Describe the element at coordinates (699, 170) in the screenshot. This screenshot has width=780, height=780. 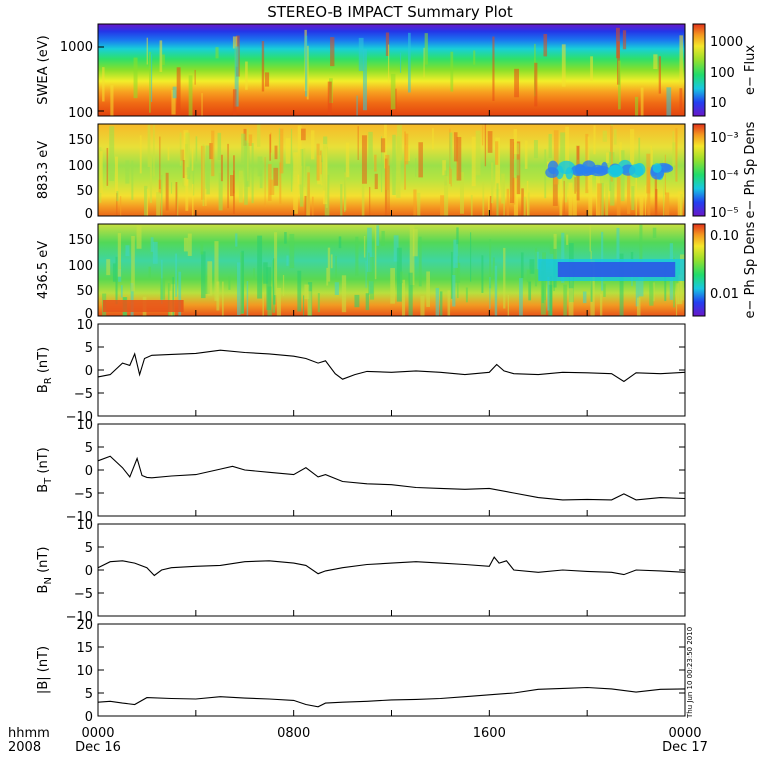
I see `pad-883-colorbar` at that location.